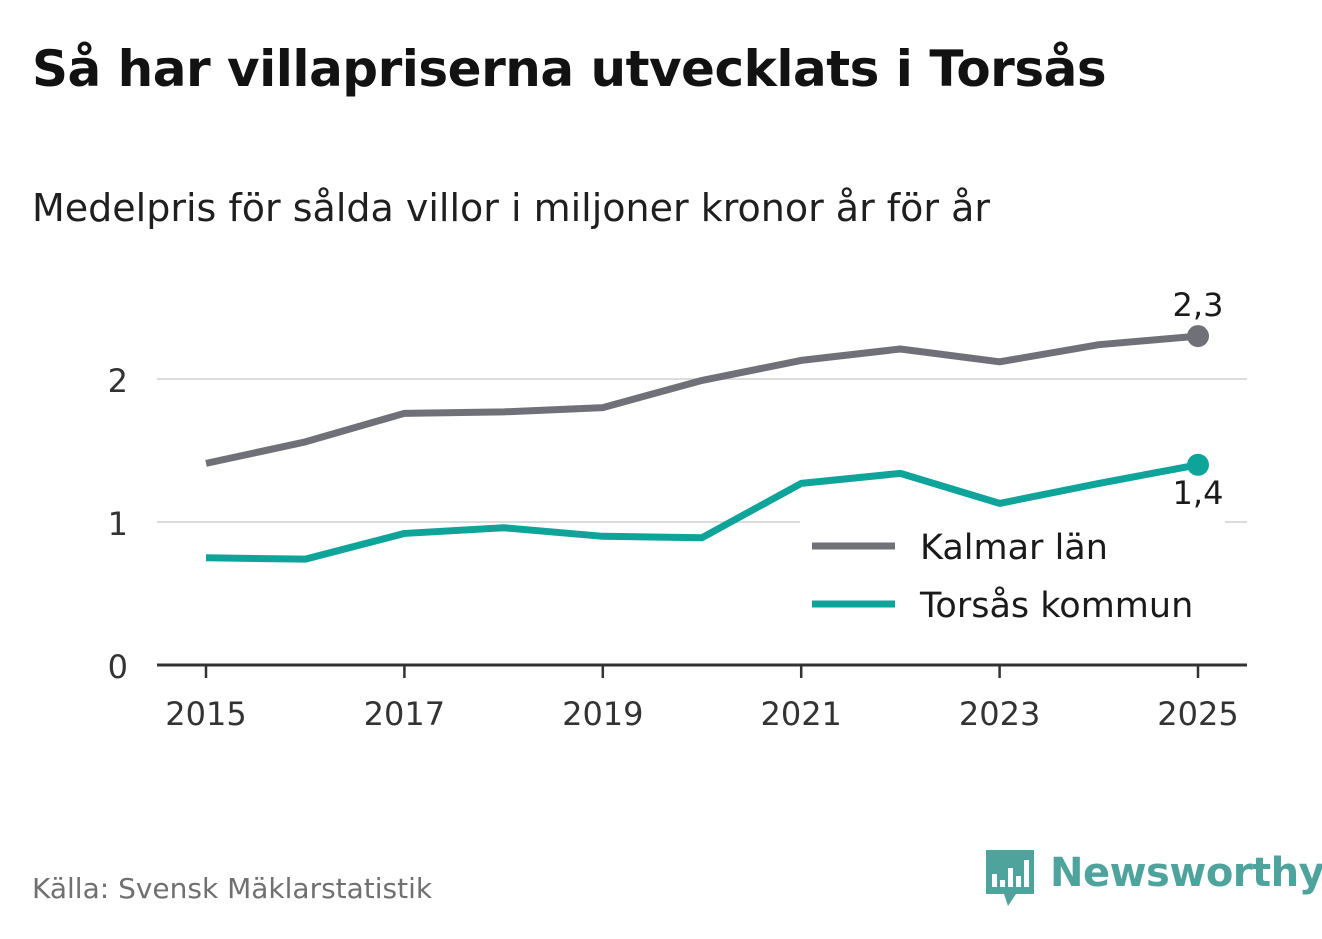 Image resolution: width=1322 pixels, height=939 pixels. Describe the element at coordinates (702, 399) in the screenshot. I see `series-line-kalmar-lan` at that location.